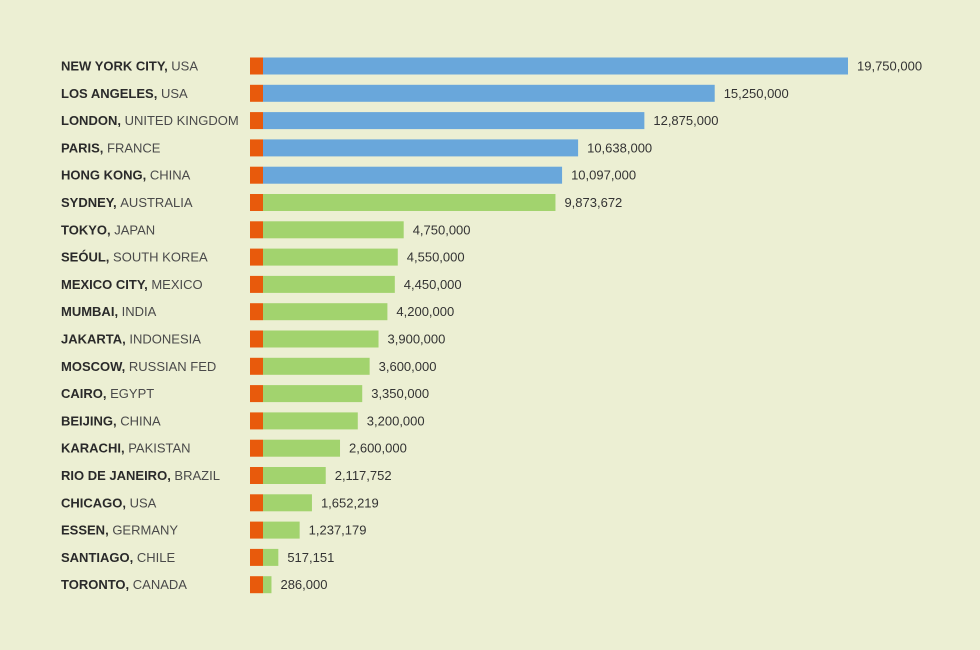 Image resolution: width=980 pixels, height=650 pixels. I want to click on country-name: CANADA, so click(160, 584).